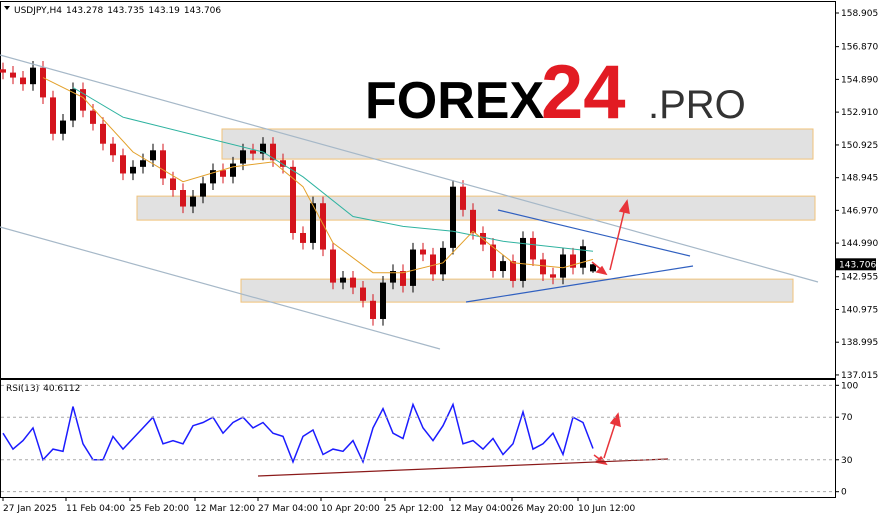 Image resolution: width=882 pixels, height=523 pixels. Describe the element at coordinates (543, 509) in the screenshot. I see `x-tick-label: 26 May 20:00` at that location.